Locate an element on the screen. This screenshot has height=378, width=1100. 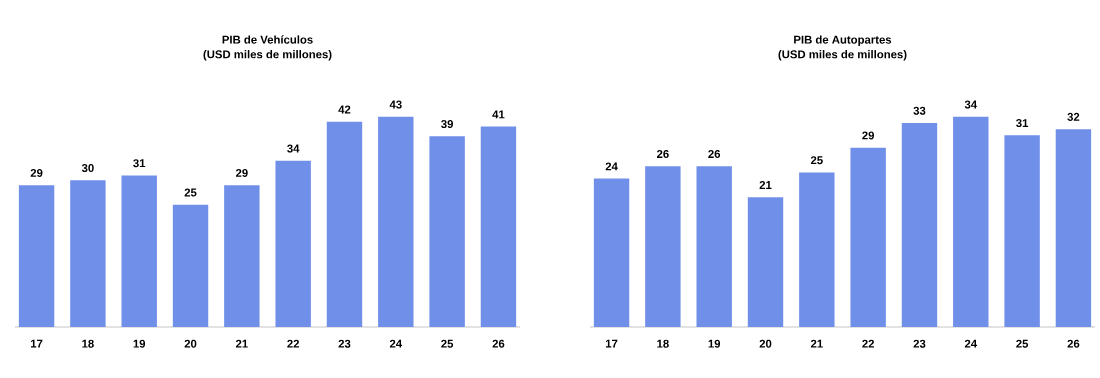
data-label: 42 is located at coordinates (344, 109).